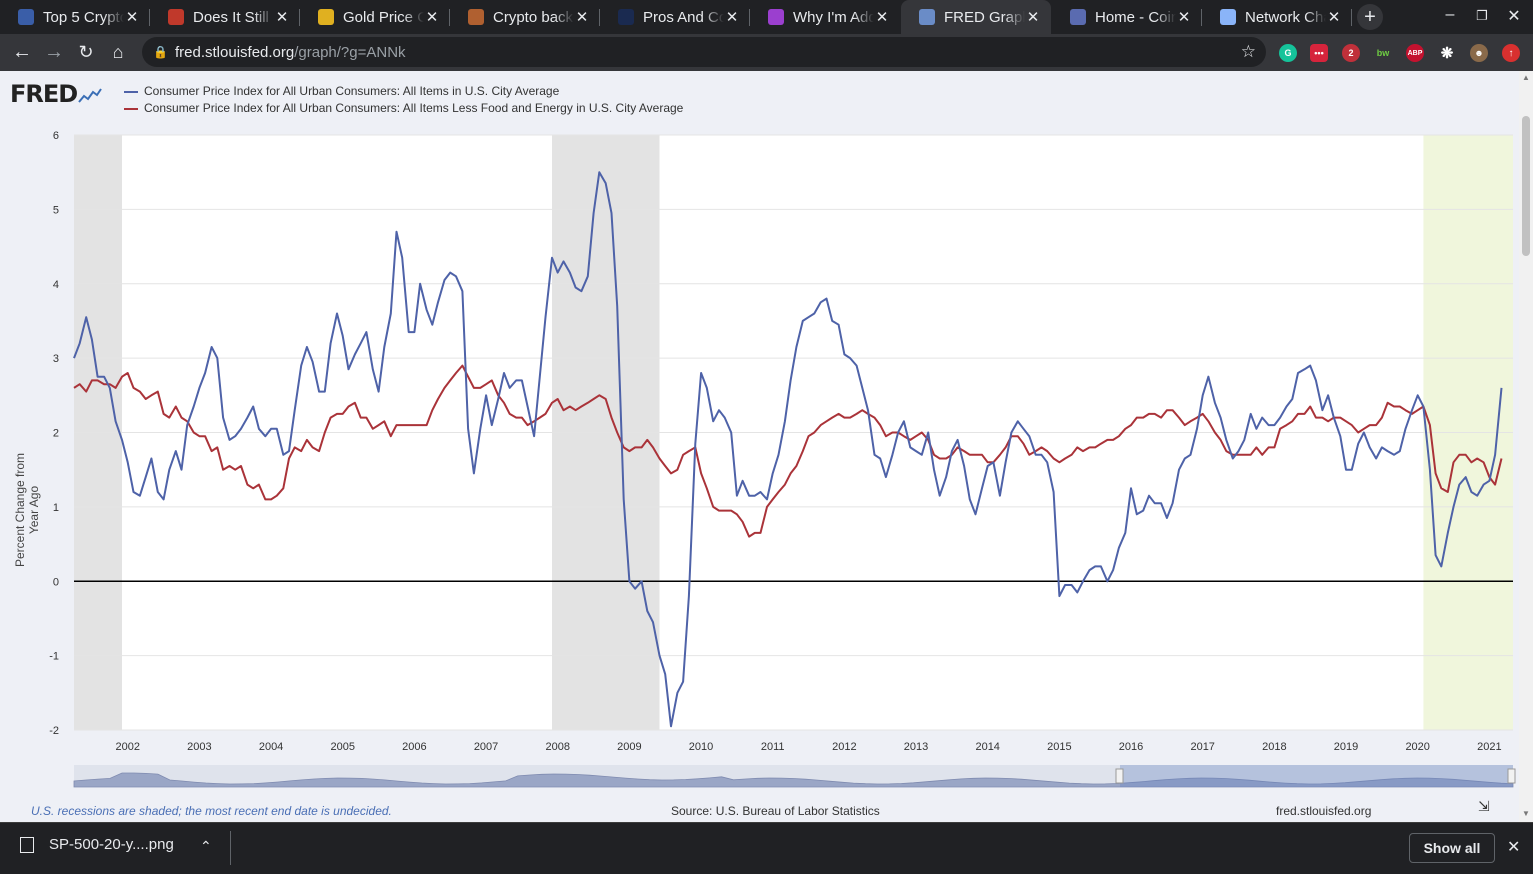  Describe the element at coordinates (290, 52) in the screenshot. I see `url-text: fred.stlouisfed.org/graph/?g=ANNk` at that location.